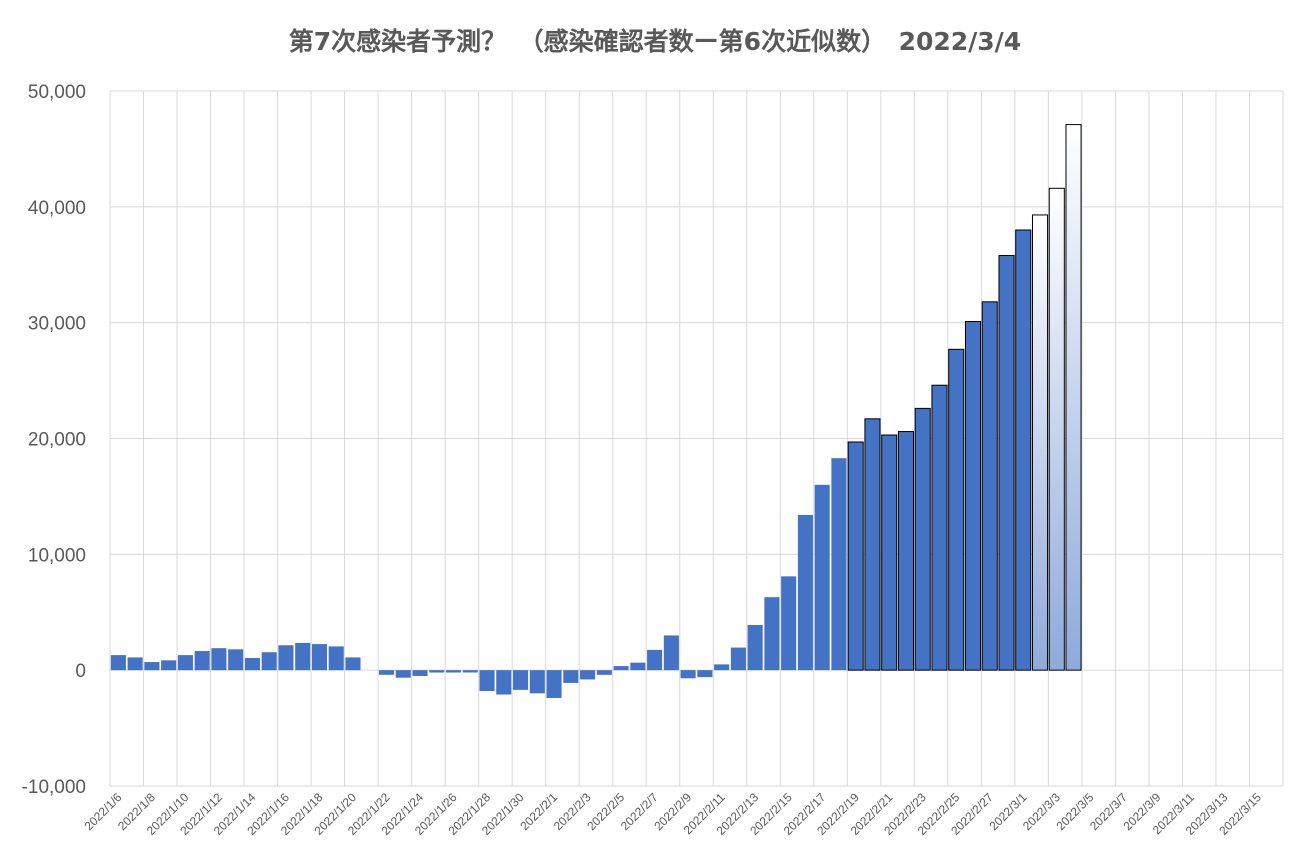  I want to click on y-axis-tick-labels: 50,000 40,000 30,000 20,000 10,000 0 -10,000, so click(54, 440).